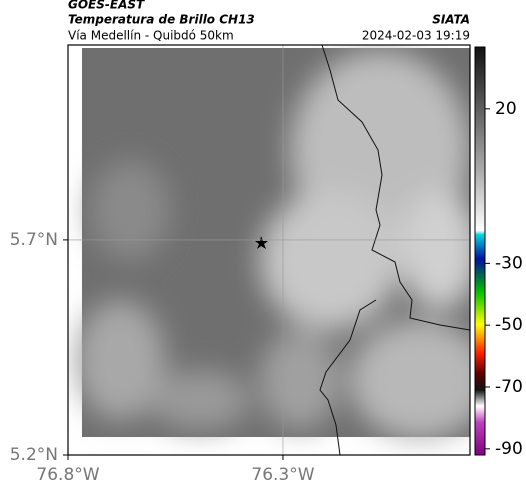 The width and height of the screenshot is (526, 491). I want to click on subtitle: Temperatura de Brillo CH13, so click(161, 20).